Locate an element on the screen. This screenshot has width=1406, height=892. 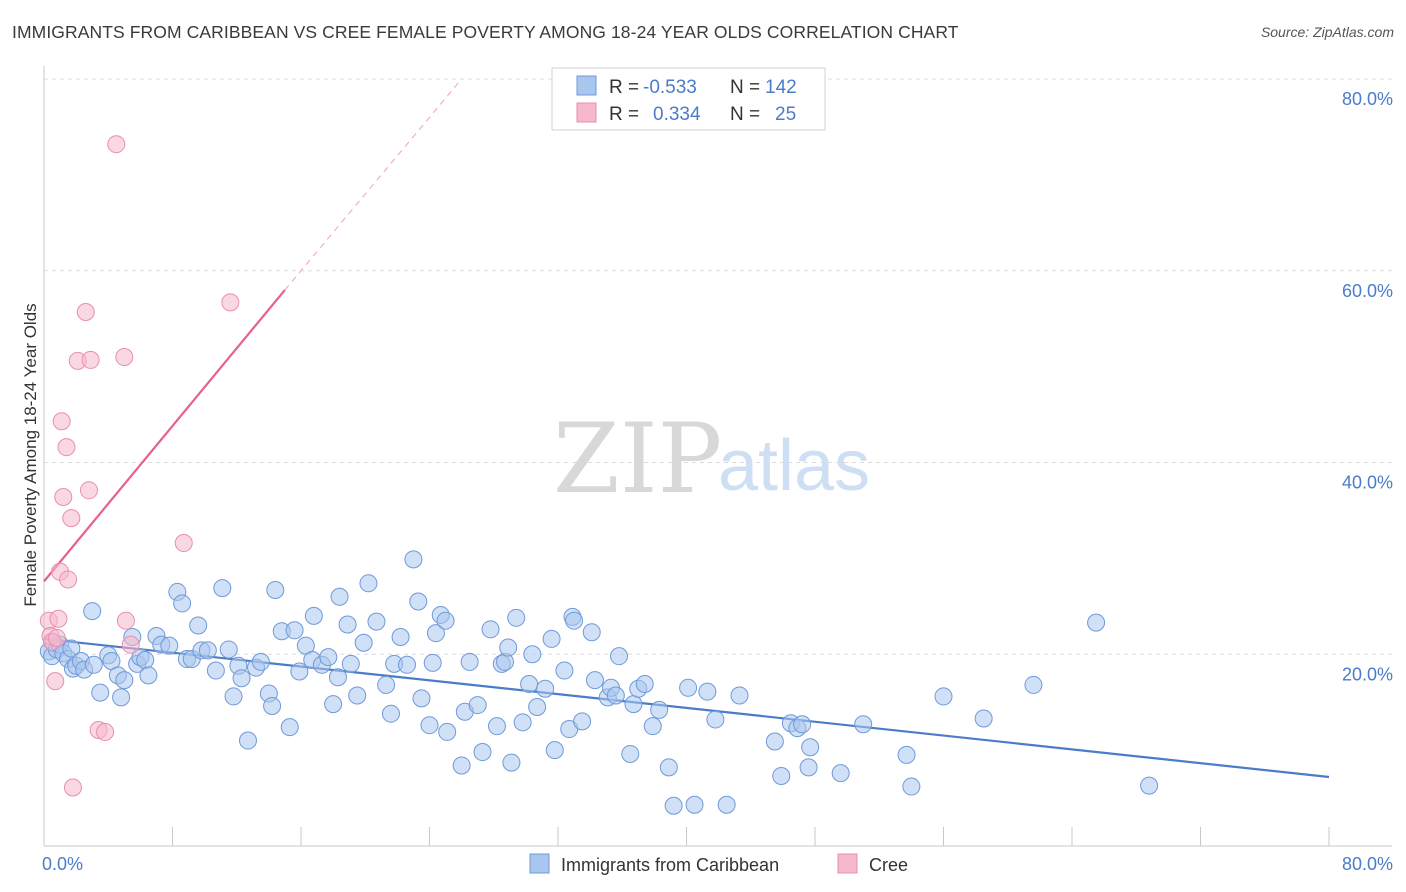
legend-label-cree: Cree is located at coordinates (888, 865).